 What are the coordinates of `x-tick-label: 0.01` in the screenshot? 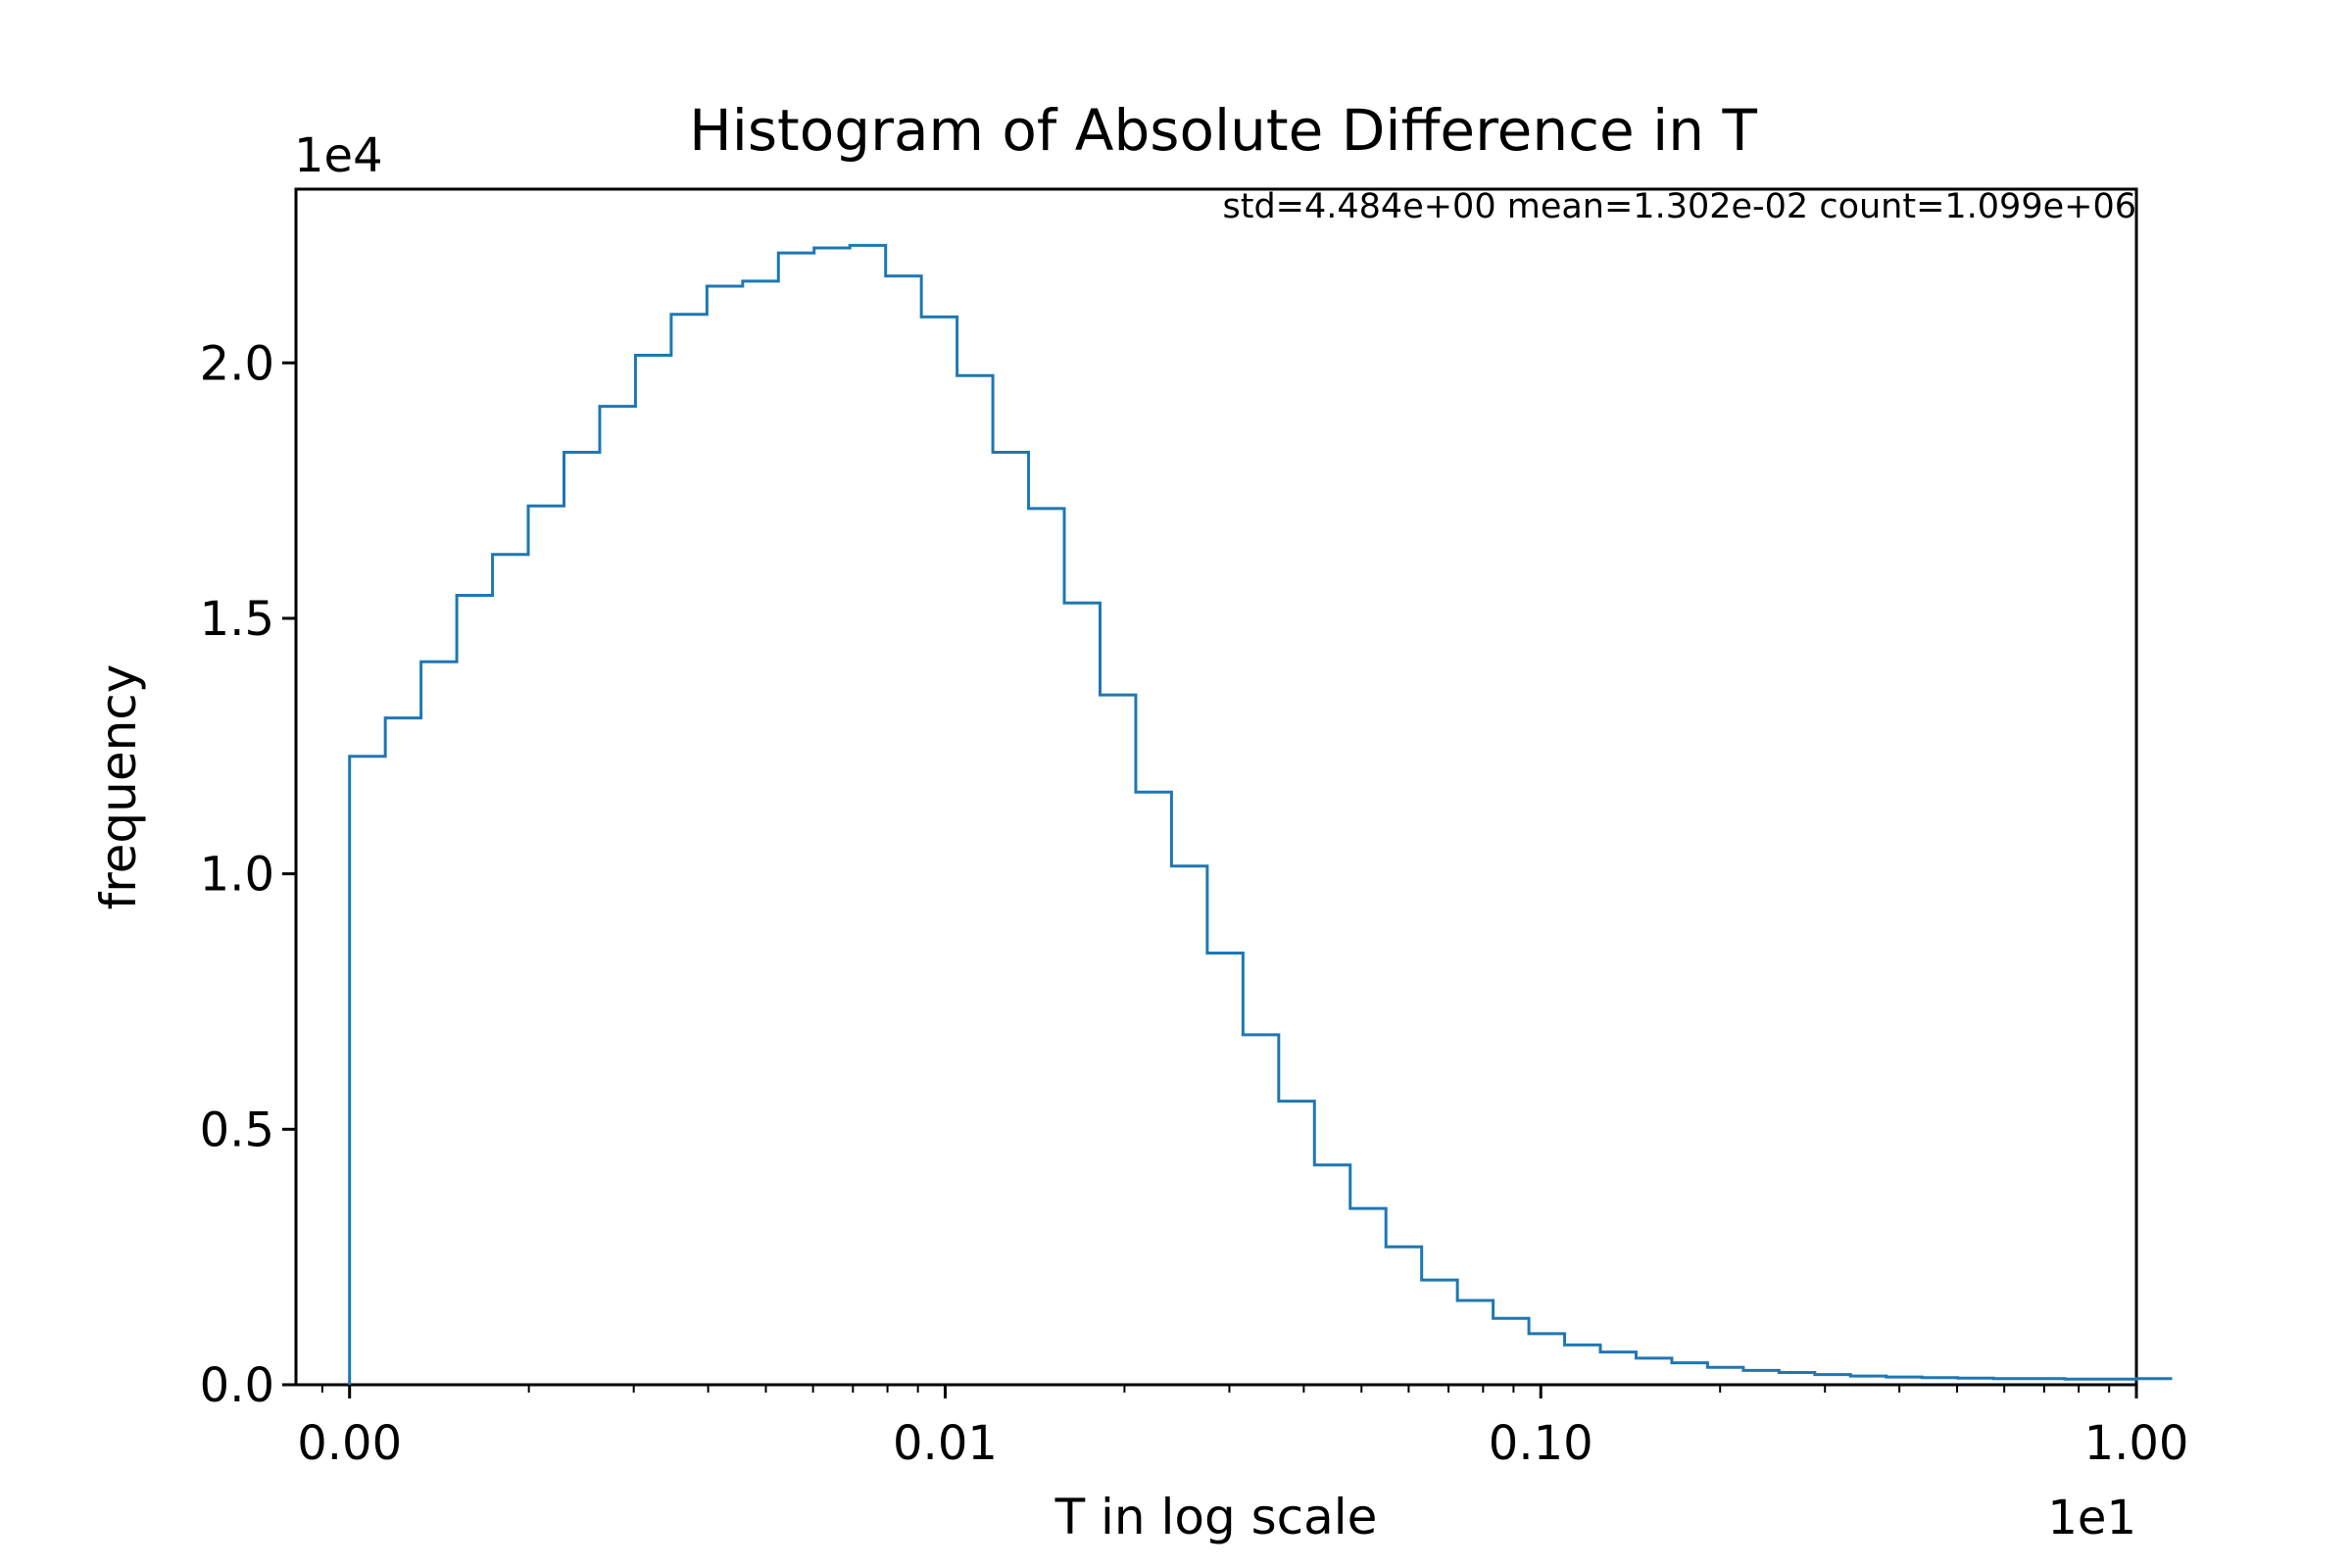 It's located at (945, 1443).